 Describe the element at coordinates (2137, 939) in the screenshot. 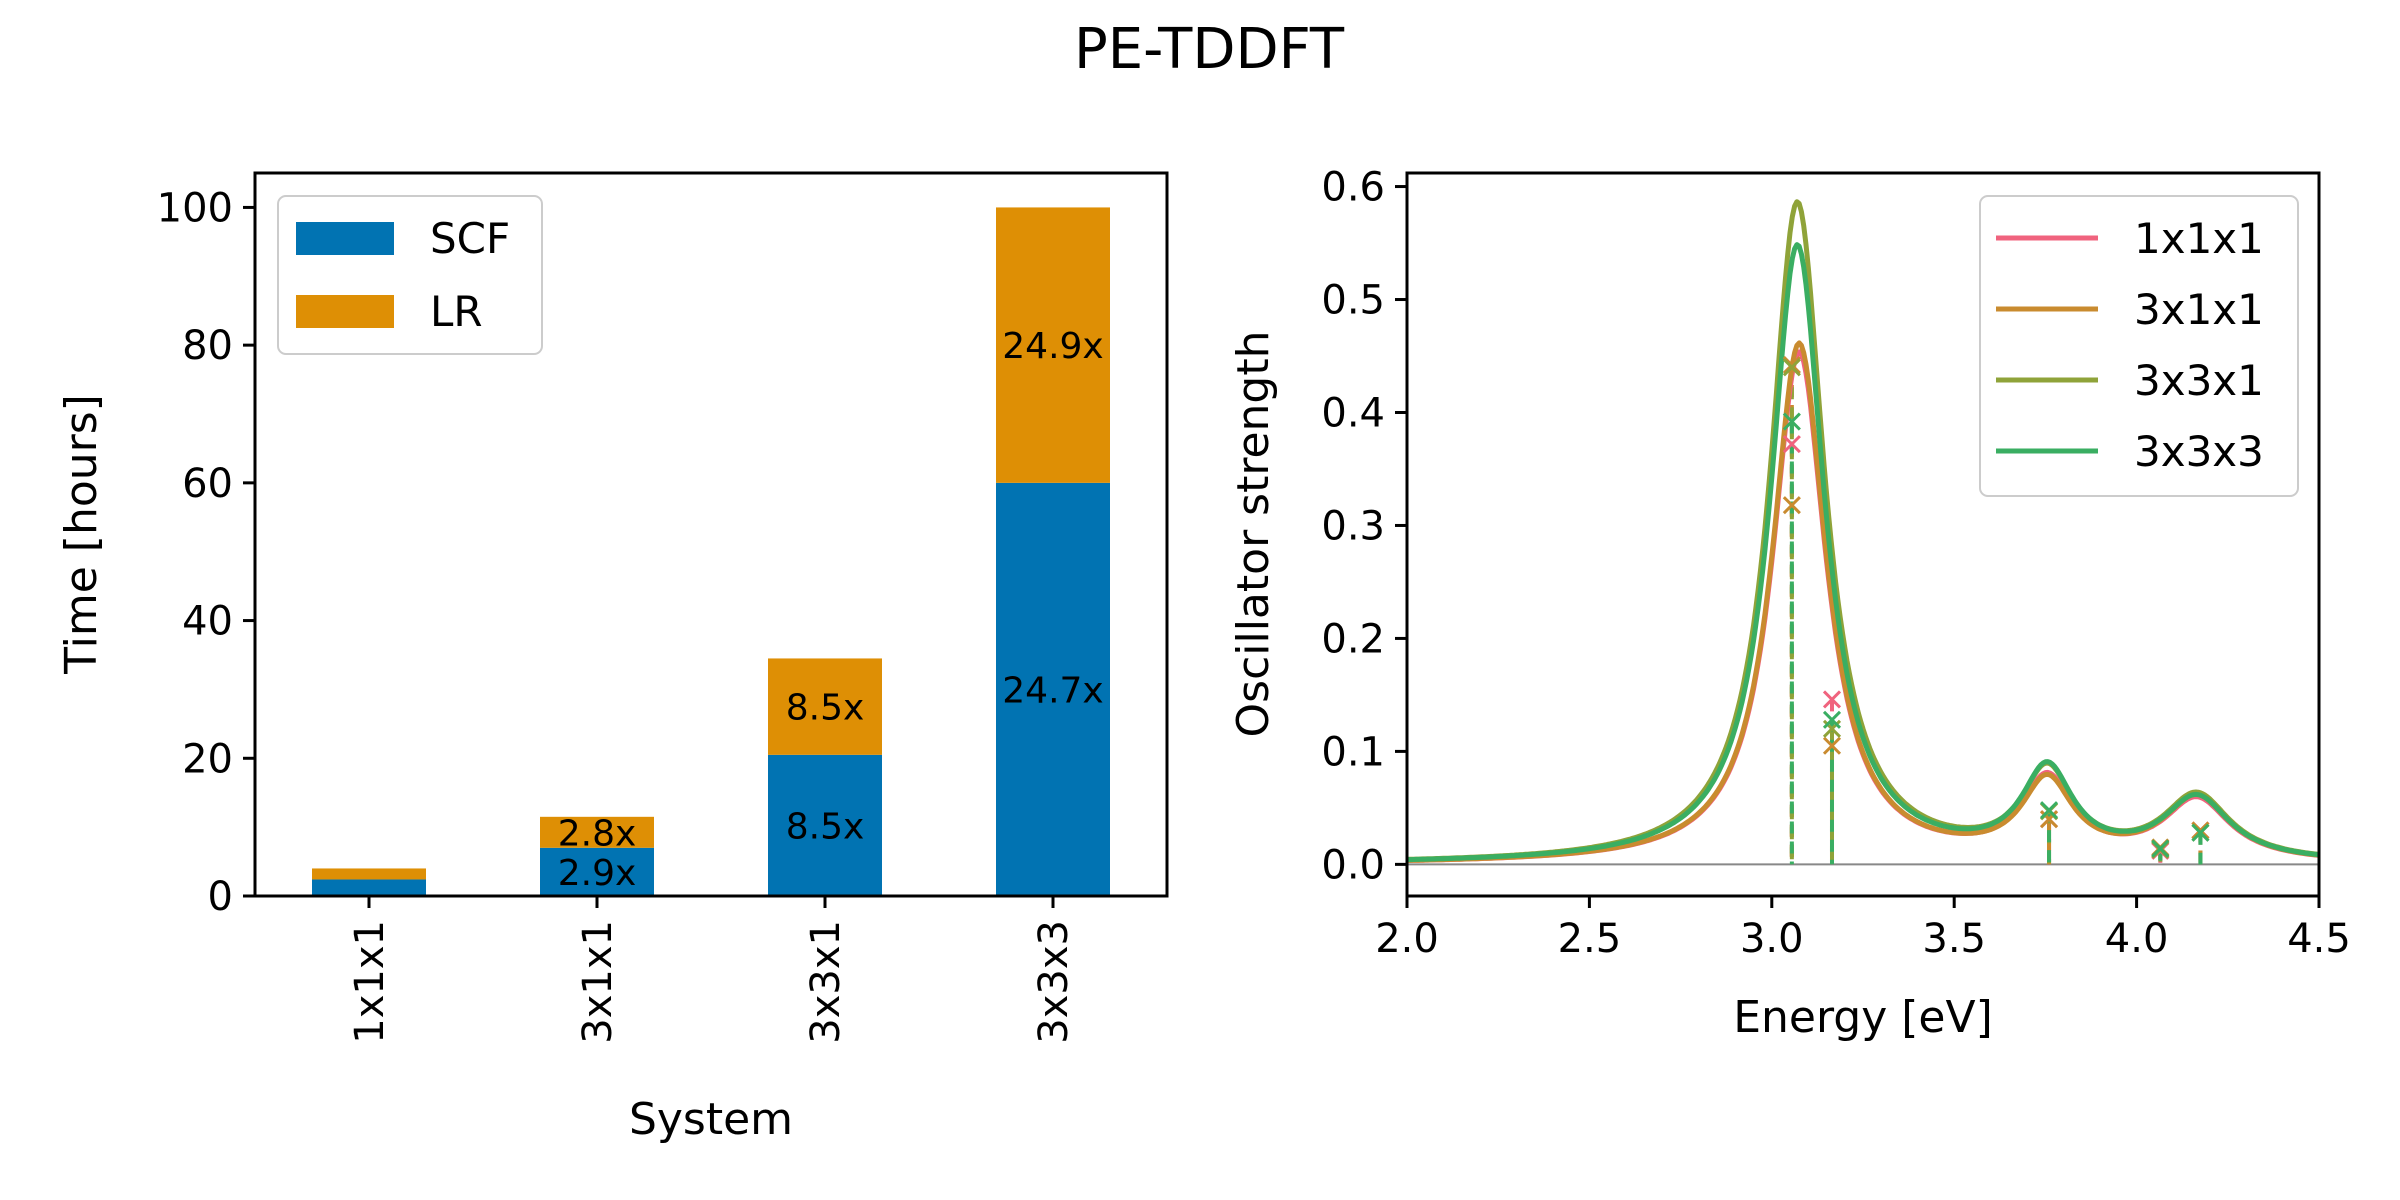

I see `spectrum-x-tick-label: 4.0` at that location.